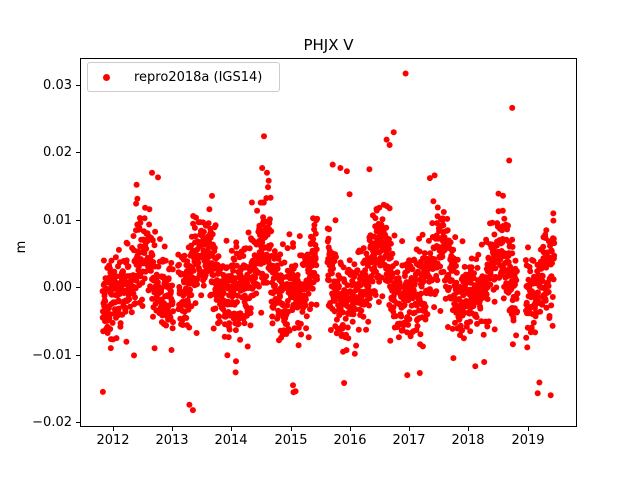 The height and width of the screenshot is (480, 640). Describe the element at coordinates (57, 85) in the screenshot. I see `y-tick-label: 0.03` at that location.